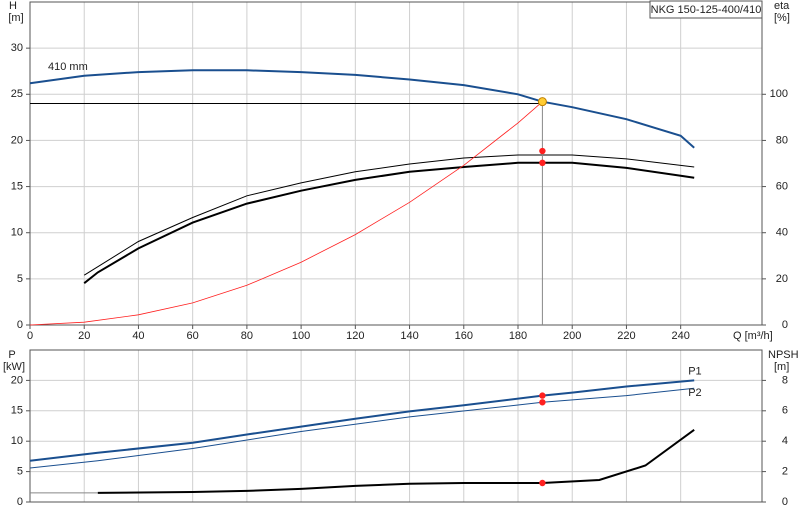 The width and height of the screenshot is (800, 520). What do you see at coordinates (782, 186) in the screenshot?
I see `y2-tick-label: 60` at bounding box center [782, 186].